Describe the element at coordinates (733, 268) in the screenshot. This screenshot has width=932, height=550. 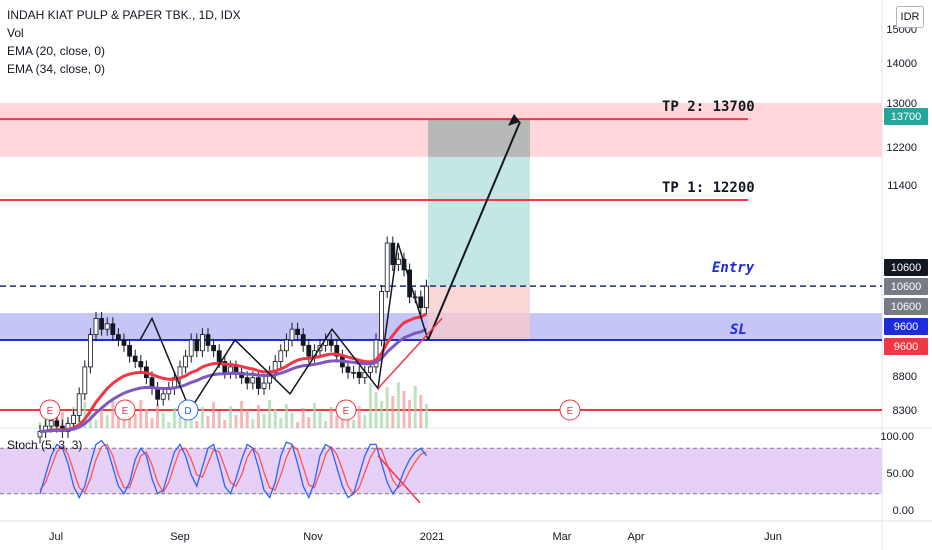
I see `entry-label: Entry` at that location.